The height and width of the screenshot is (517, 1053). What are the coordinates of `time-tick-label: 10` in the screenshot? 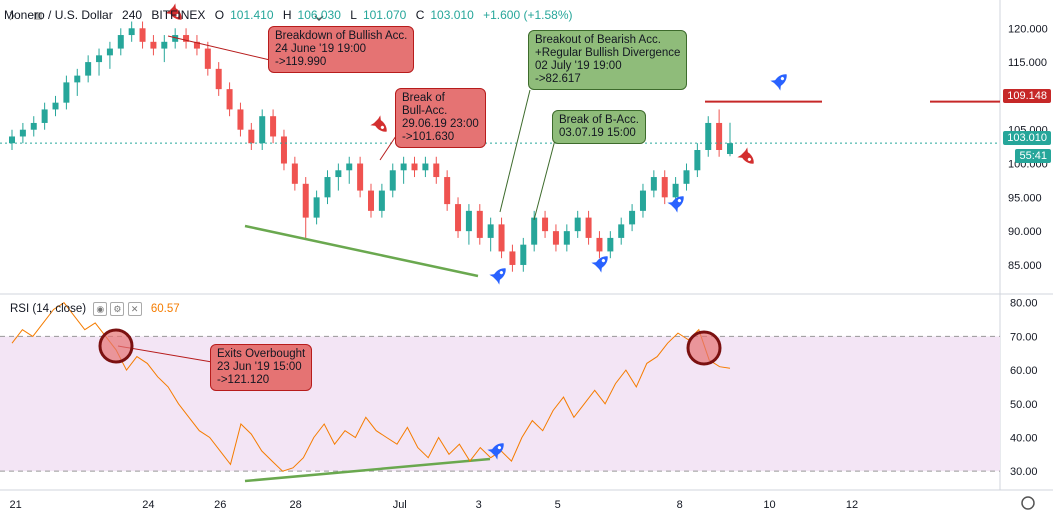 It's located at (769, 505).